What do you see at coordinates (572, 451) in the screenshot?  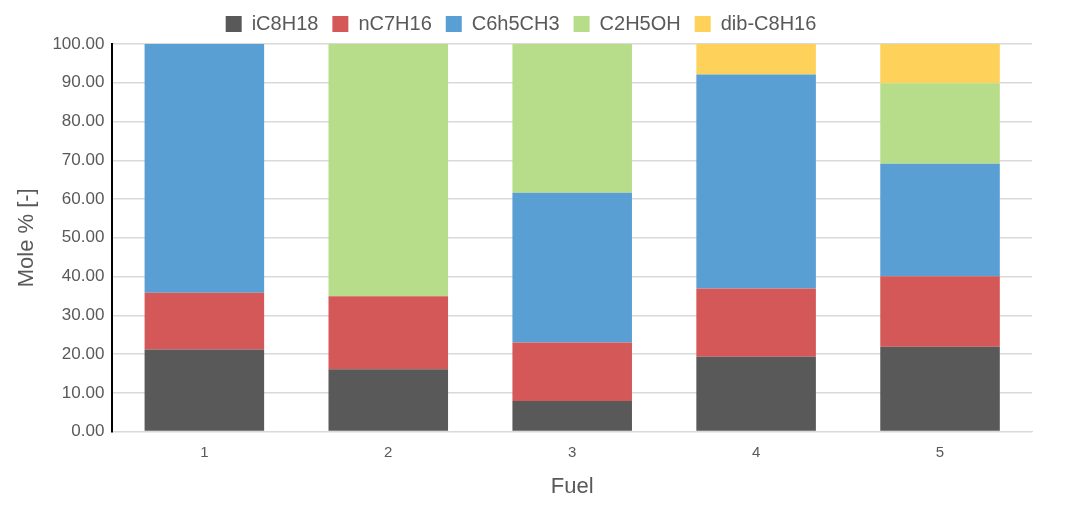 I see `x-tick-label: 3` at bounding box center [572, 451].